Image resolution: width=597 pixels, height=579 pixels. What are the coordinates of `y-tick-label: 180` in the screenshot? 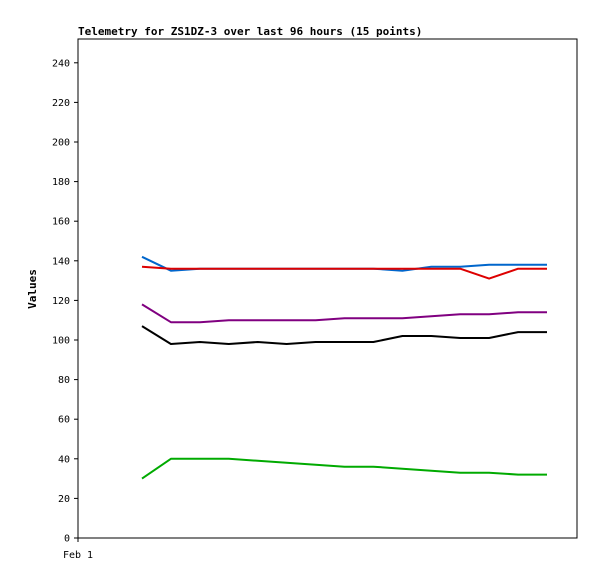 It's located at (61, 182).